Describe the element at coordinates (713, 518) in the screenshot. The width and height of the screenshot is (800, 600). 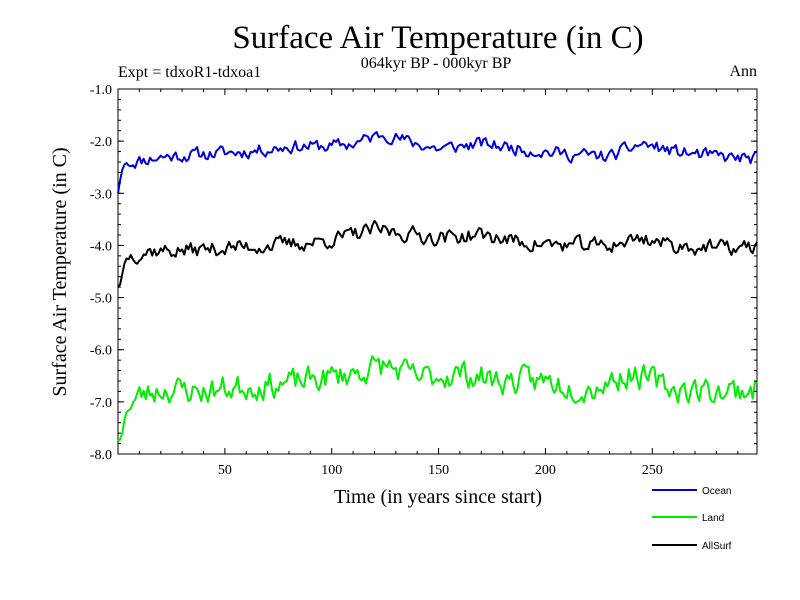
I see `legend-label-land: Land` at that location.